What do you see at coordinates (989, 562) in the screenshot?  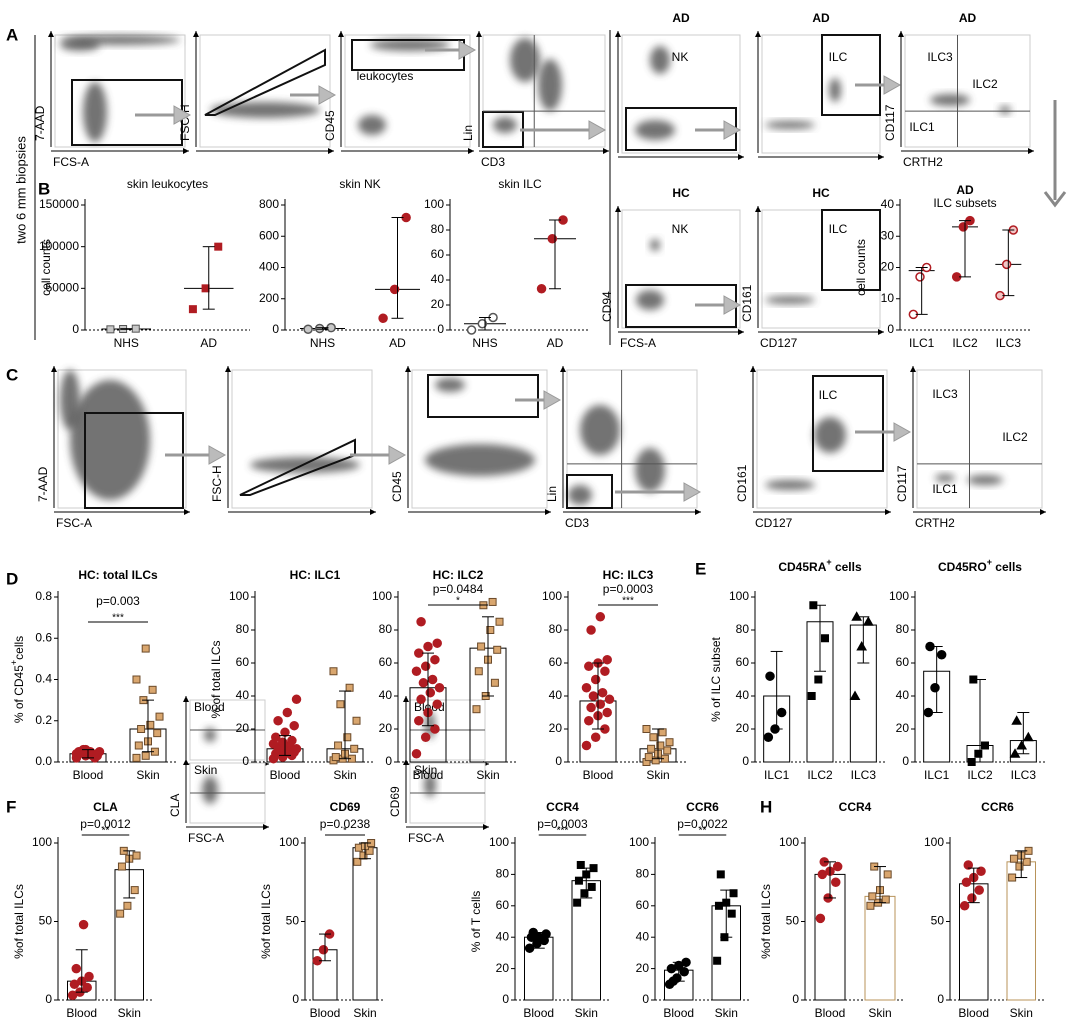 I see `title-sup: +` at bounding box center [989, 562].